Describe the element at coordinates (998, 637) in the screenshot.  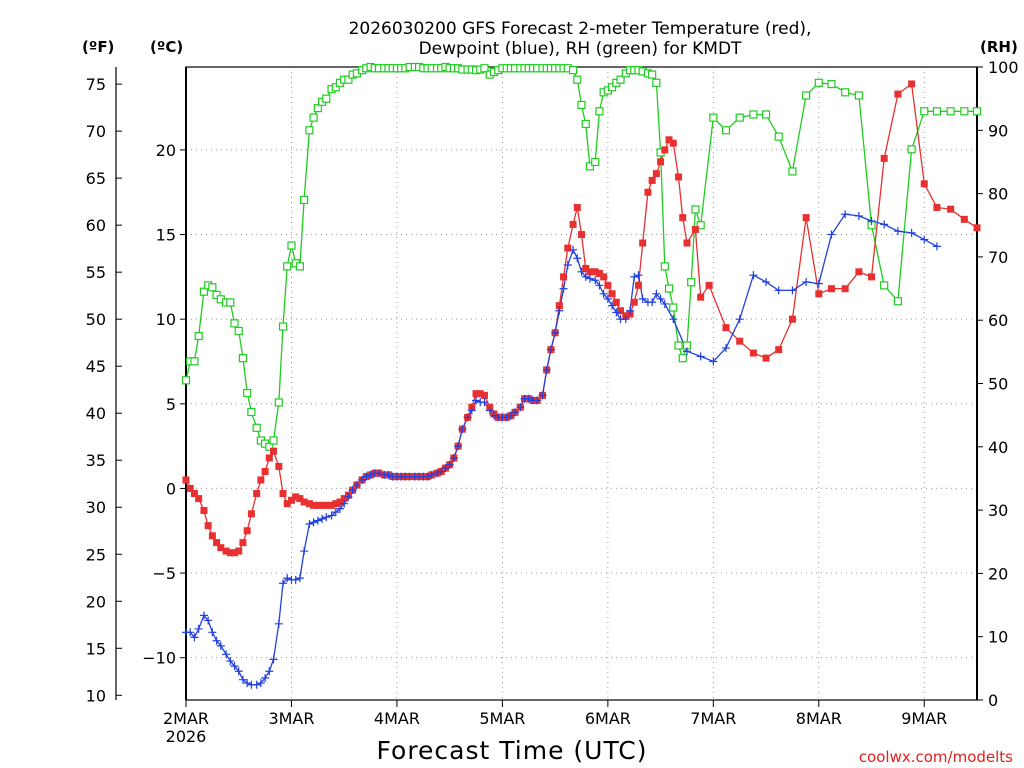
I see `rh-tick-label: 10` at that location.